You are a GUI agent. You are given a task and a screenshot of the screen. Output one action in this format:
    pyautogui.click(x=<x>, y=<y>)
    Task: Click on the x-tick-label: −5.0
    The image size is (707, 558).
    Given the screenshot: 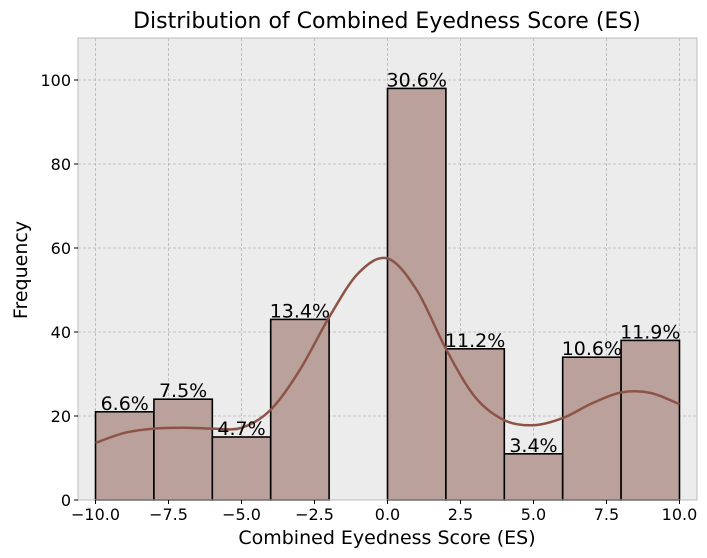 What is the action you would take?
    pyautogui.click(x=241, y=514)
    